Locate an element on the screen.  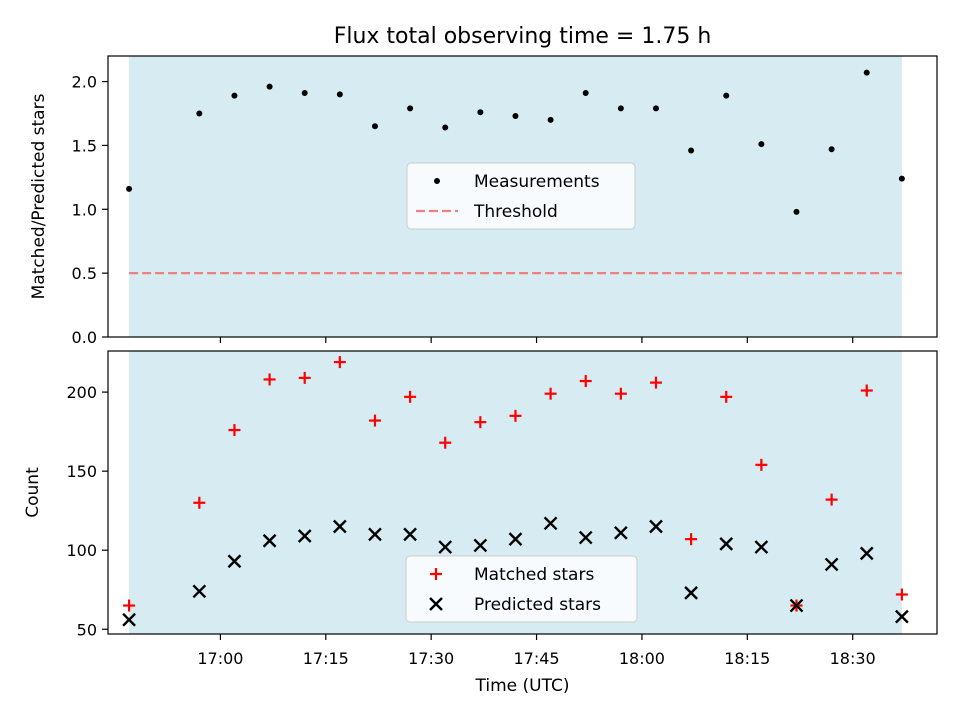
top-y-tick-label: 1.0 is located at coordinates (84, 209).